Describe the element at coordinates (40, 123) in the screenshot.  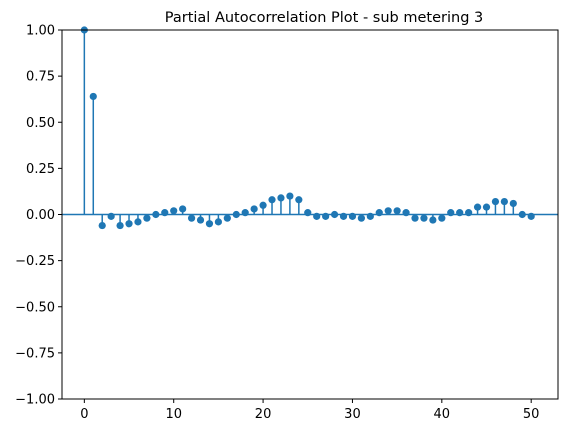
I see `y-tick-label: 0.50` at that location.